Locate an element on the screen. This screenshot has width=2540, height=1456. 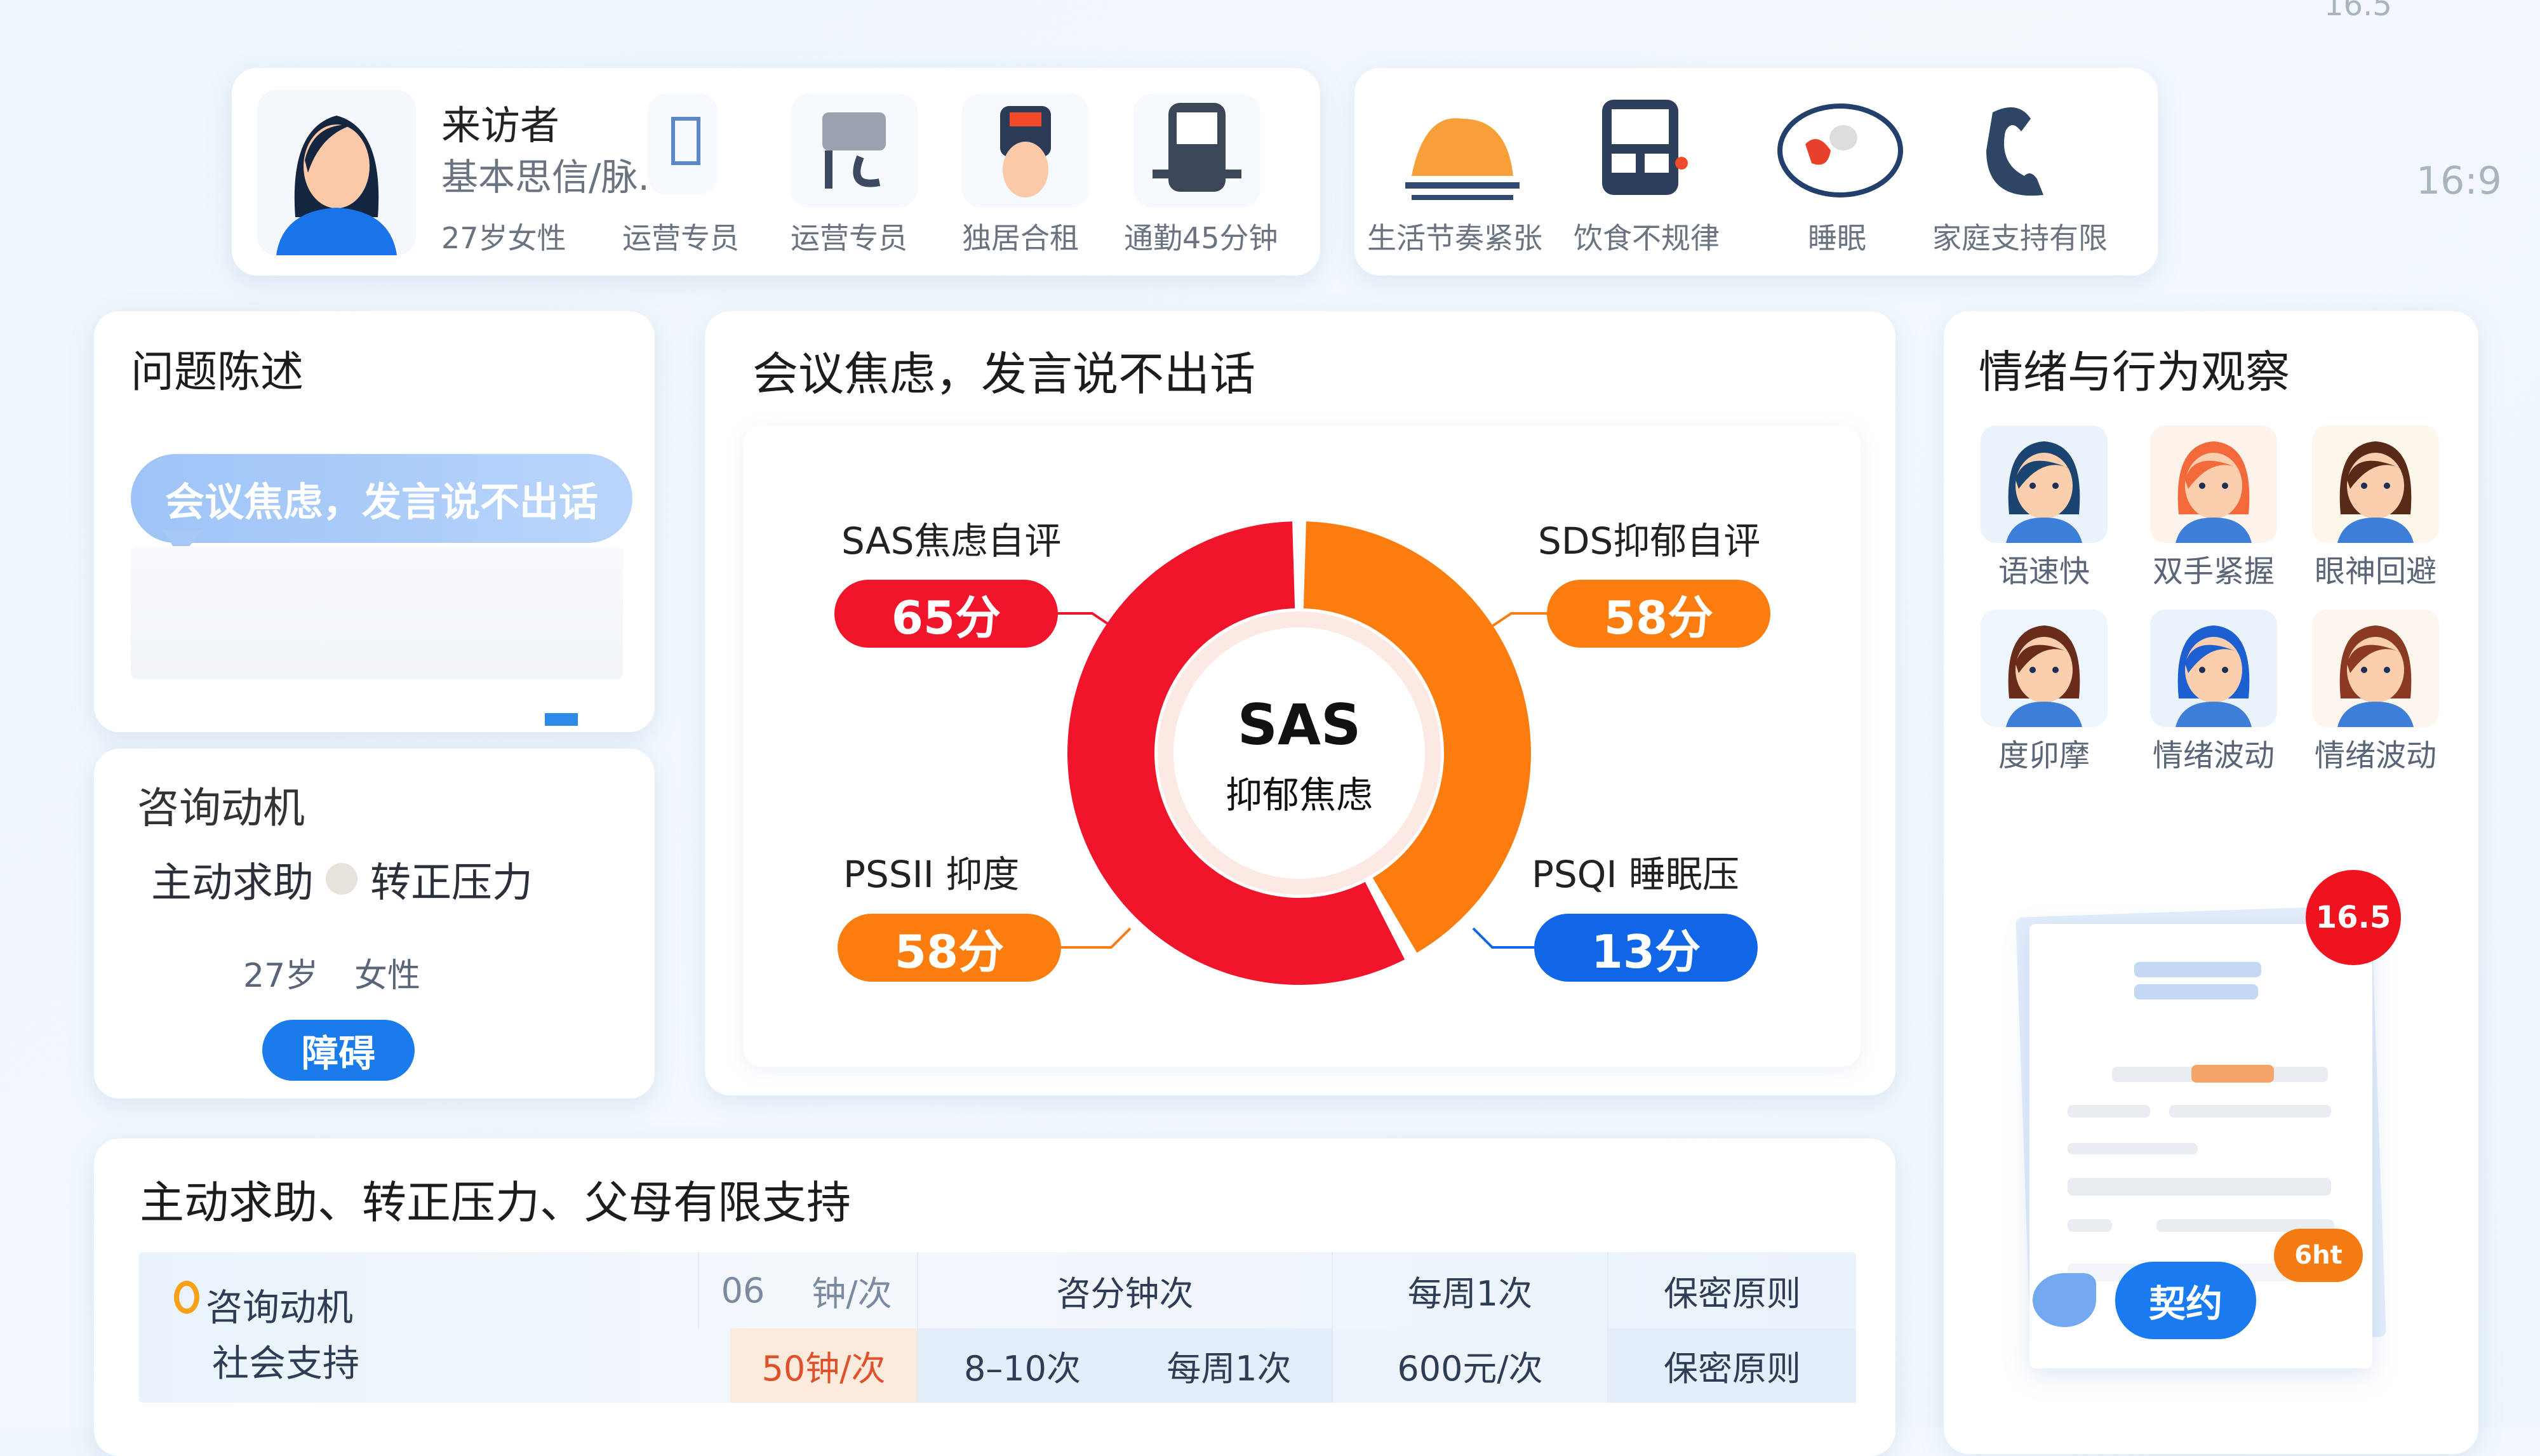
observation-title: 情绪与行为观察 is located at coordinates (2134, 372).